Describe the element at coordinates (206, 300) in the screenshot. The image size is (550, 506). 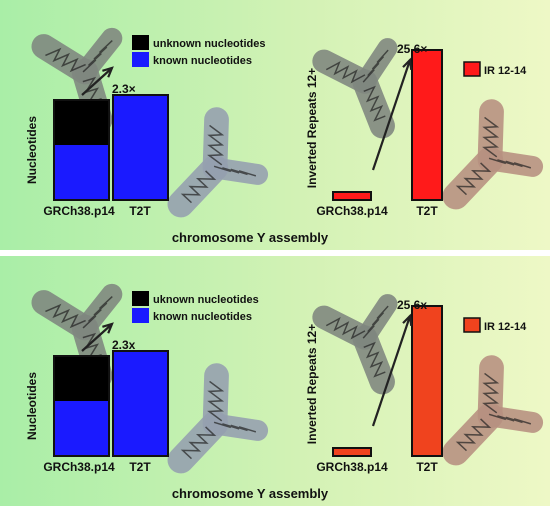
I see `legend-label: uknown nucleotides` at that location.